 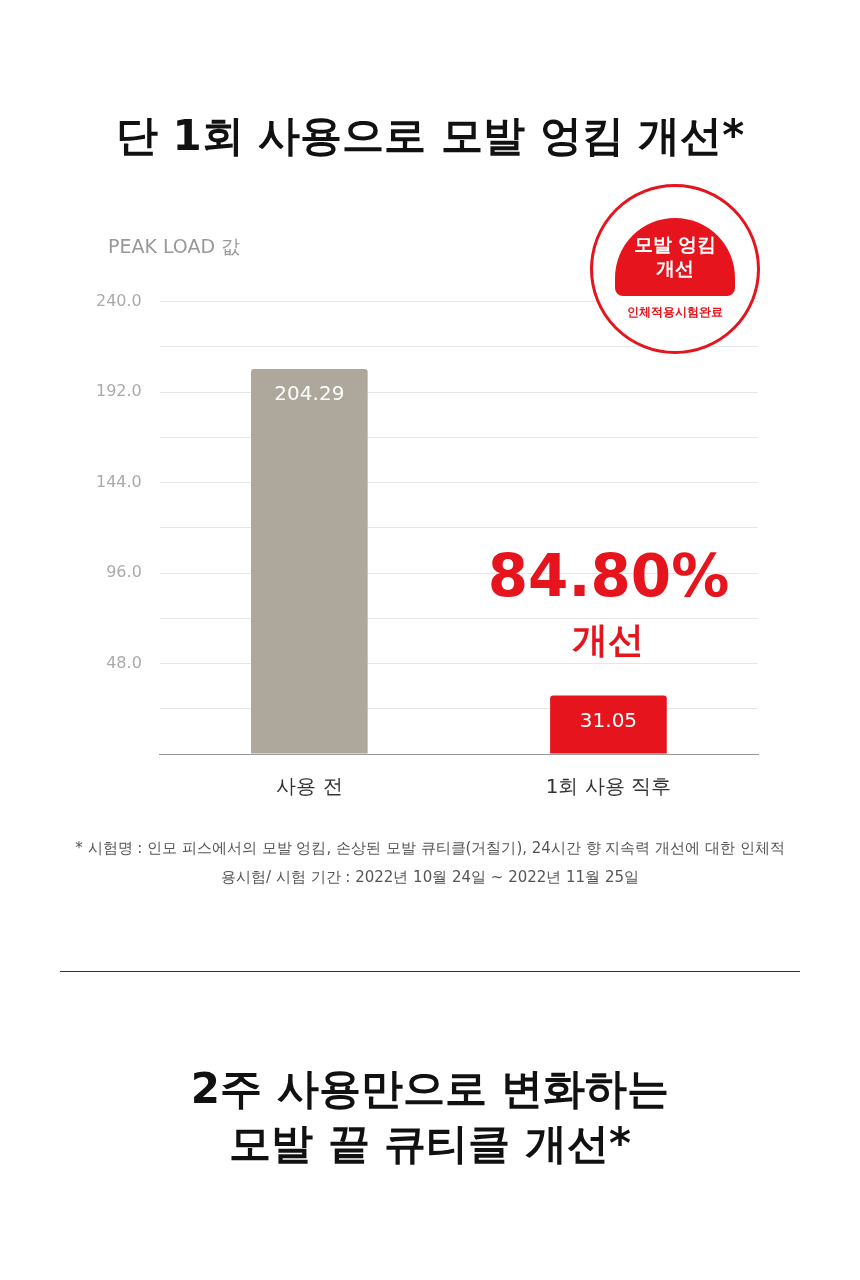 What do you see at coordinates (118, 300) in the screenshot?
I see `y-tick-label: 240.0` at bounding box center [118, 300].